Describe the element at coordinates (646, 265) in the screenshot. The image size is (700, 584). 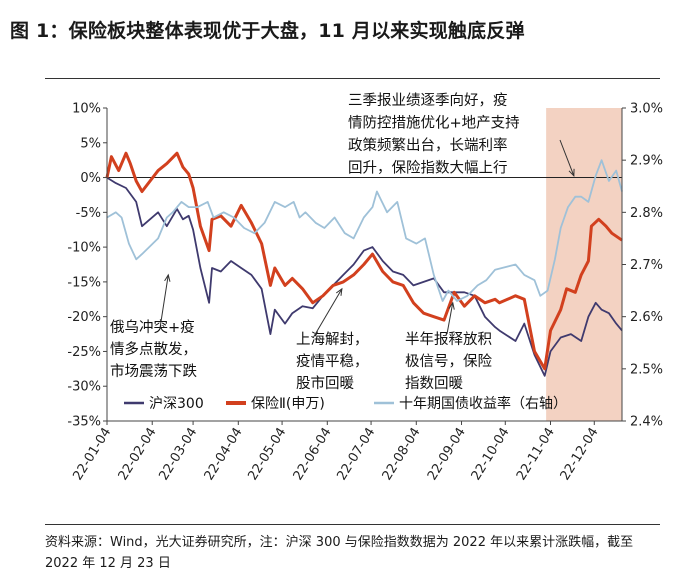
I see `right-tick-label: 2.7%` at that location.